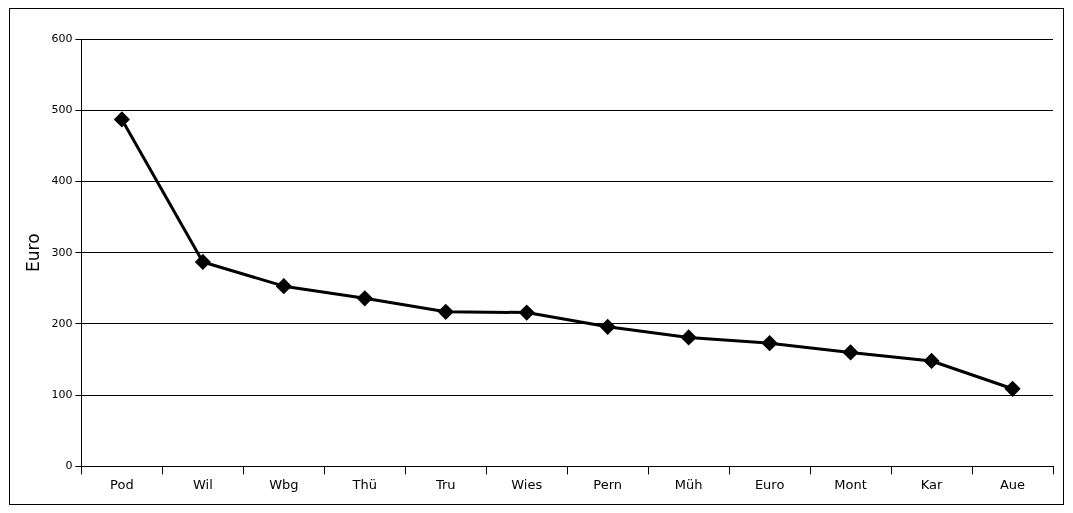  I want to click on y-tick-label: 100, so click(62, 395).